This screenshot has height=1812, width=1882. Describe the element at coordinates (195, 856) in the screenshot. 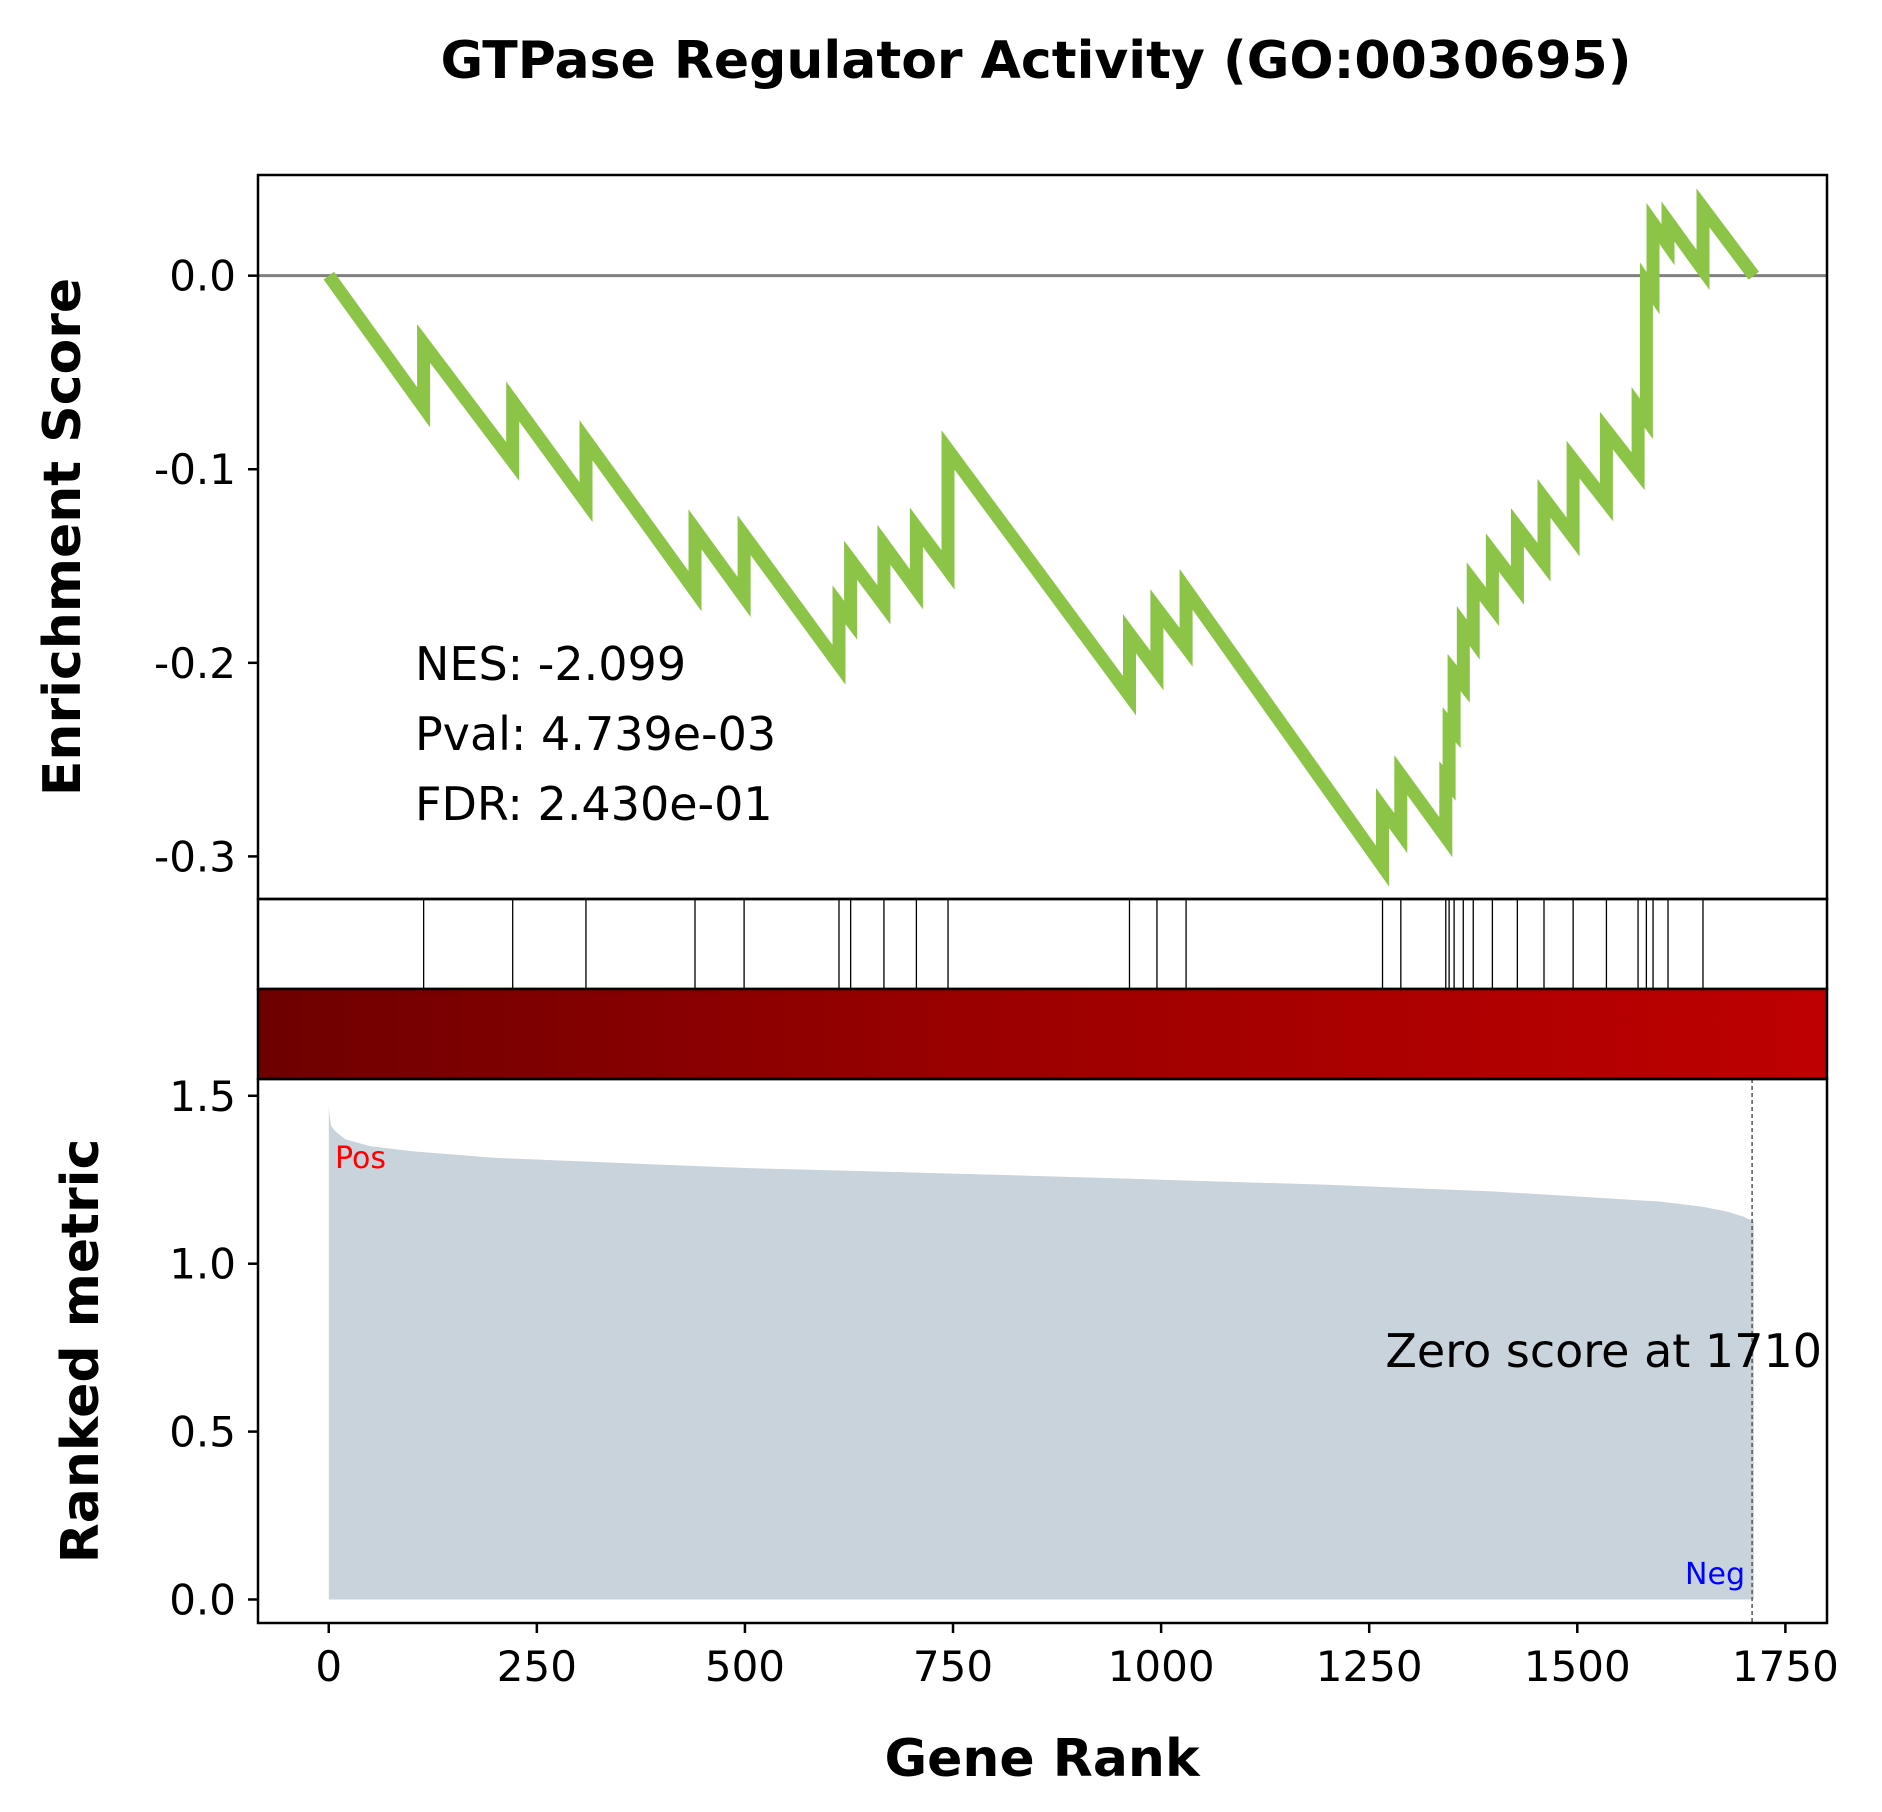

I see `es-y-tick-label: -0.3` at that location.